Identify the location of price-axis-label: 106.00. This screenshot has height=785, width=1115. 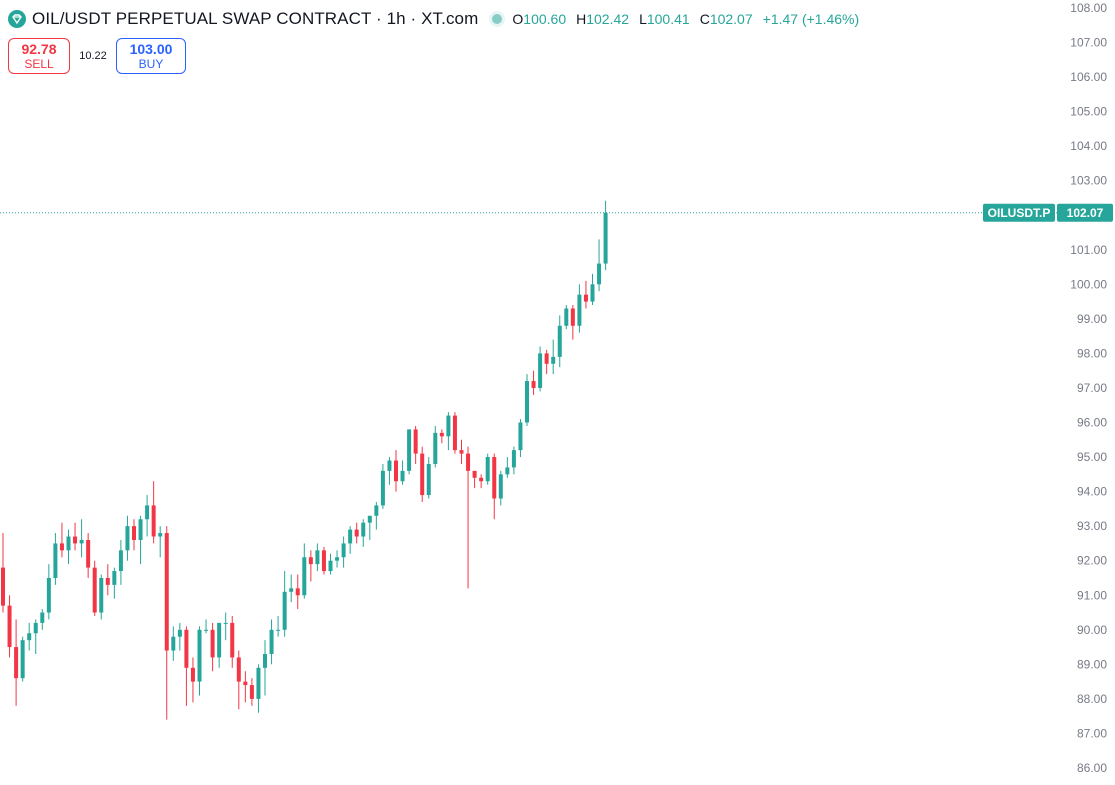
(1088, 77).